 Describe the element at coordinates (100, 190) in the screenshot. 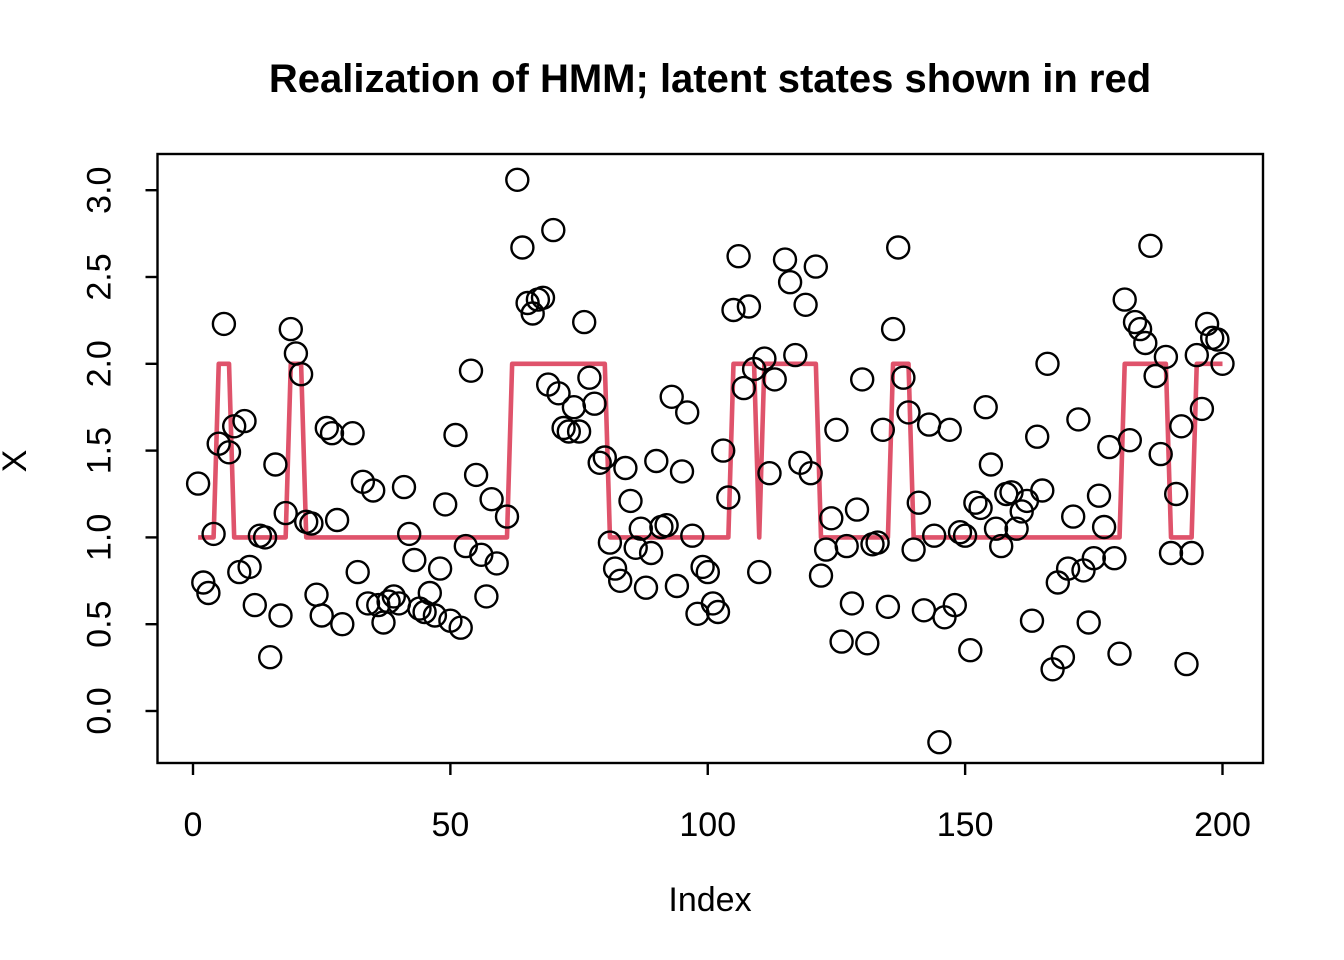

I see `y-tick-label: 3.0` at that location.